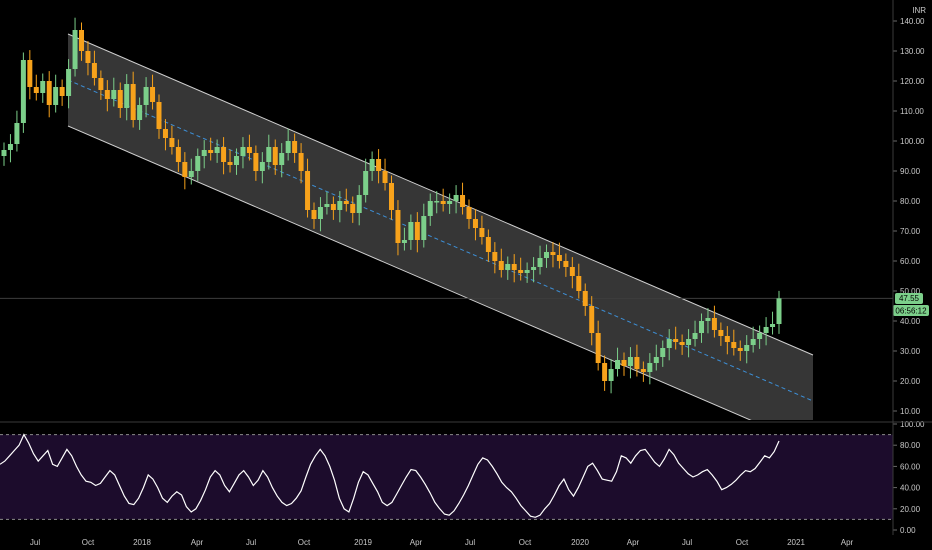 This screenshot has width=932, height=550. I want to click on last-price-tag: 47.55 06:56:12, so click(911, 304).